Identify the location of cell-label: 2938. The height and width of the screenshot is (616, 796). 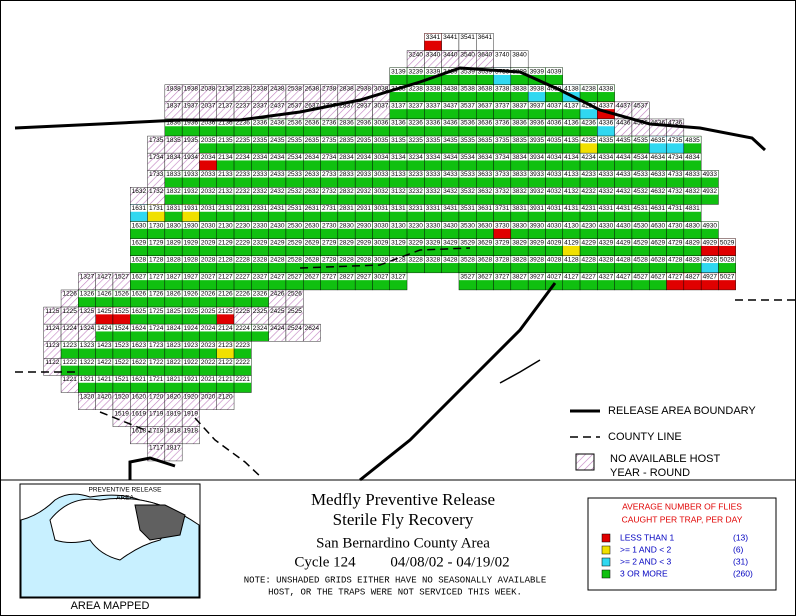
(364, 88).